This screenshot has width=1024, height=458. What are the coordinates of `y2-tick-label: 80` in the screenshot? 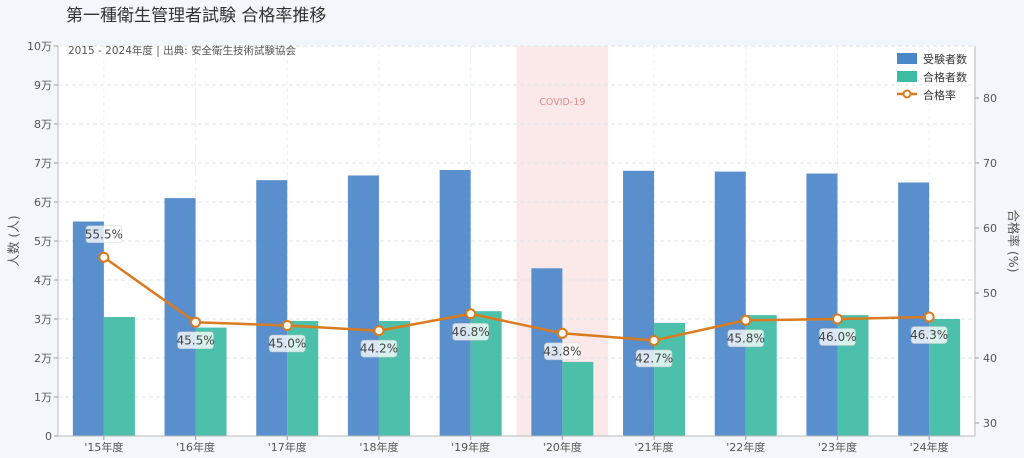 It's located at (990, 98).